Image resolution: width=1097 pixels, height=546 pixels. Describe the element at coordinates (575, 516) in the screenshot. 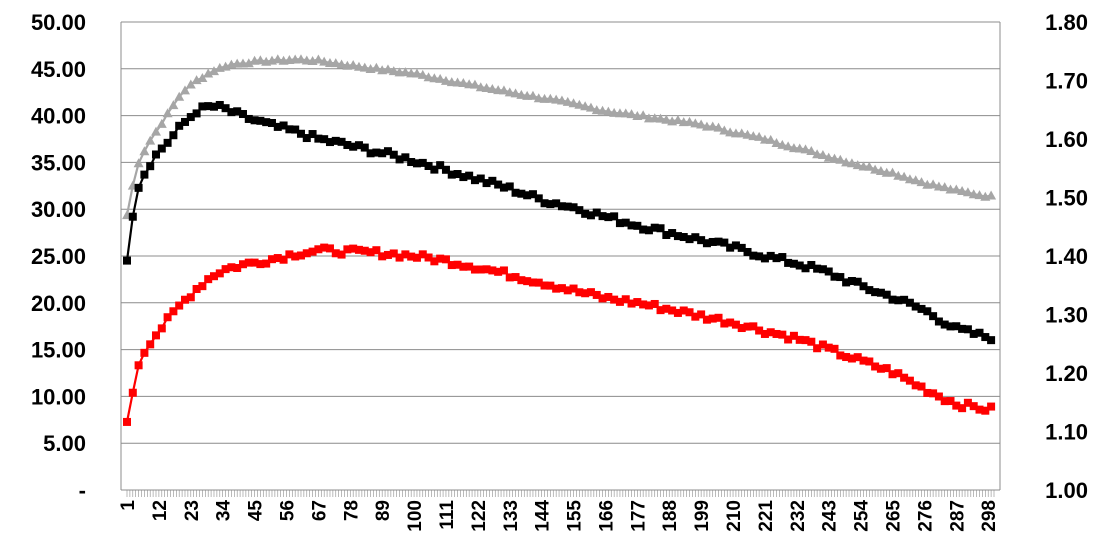

I see `x-tick-label: 155` at that location.